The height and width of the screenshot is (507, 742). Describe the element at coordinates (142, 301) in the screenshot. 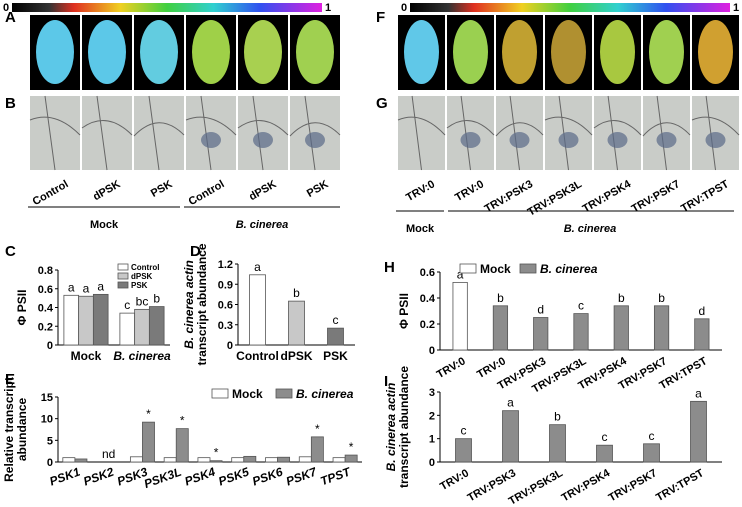

I see `significance-label: bc` at that location.